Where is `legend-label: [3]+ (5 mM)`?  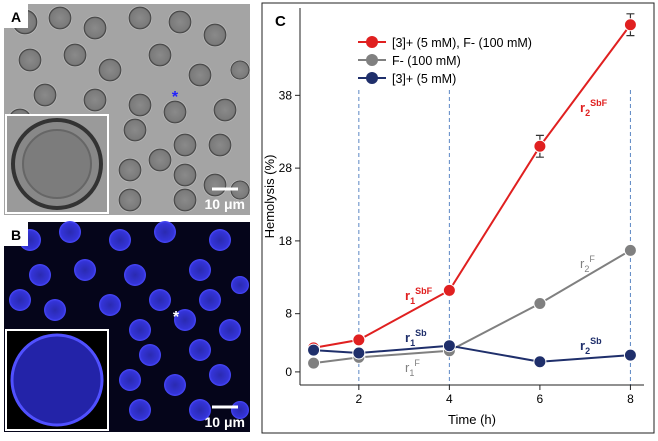 legend-label: [3]+ (5 mM) is located at coordinates (424, 79).